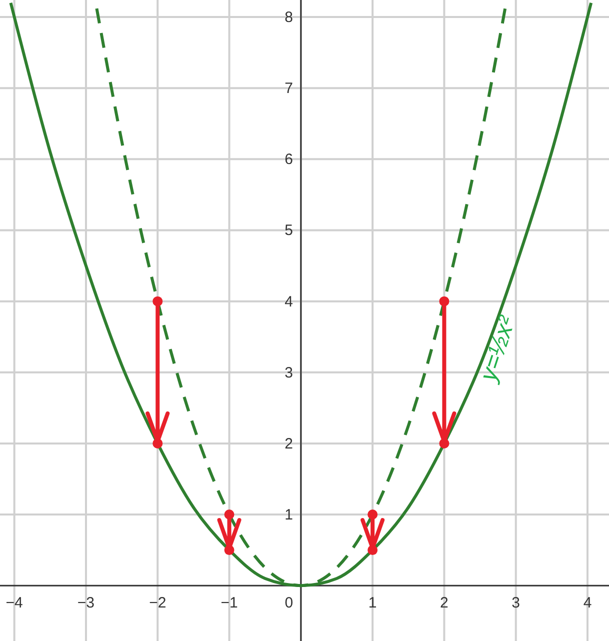 The height and width of the screenshot is (641, 609). Describe the element at coordinates (288, 159) in the screenshot. I see `y-tick-label: 6` at that location.